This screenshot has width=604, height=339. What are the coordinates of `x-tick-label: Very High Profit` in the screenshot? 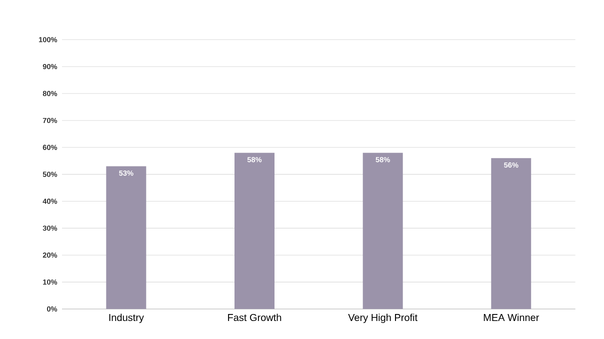 It's located at (383, 319).